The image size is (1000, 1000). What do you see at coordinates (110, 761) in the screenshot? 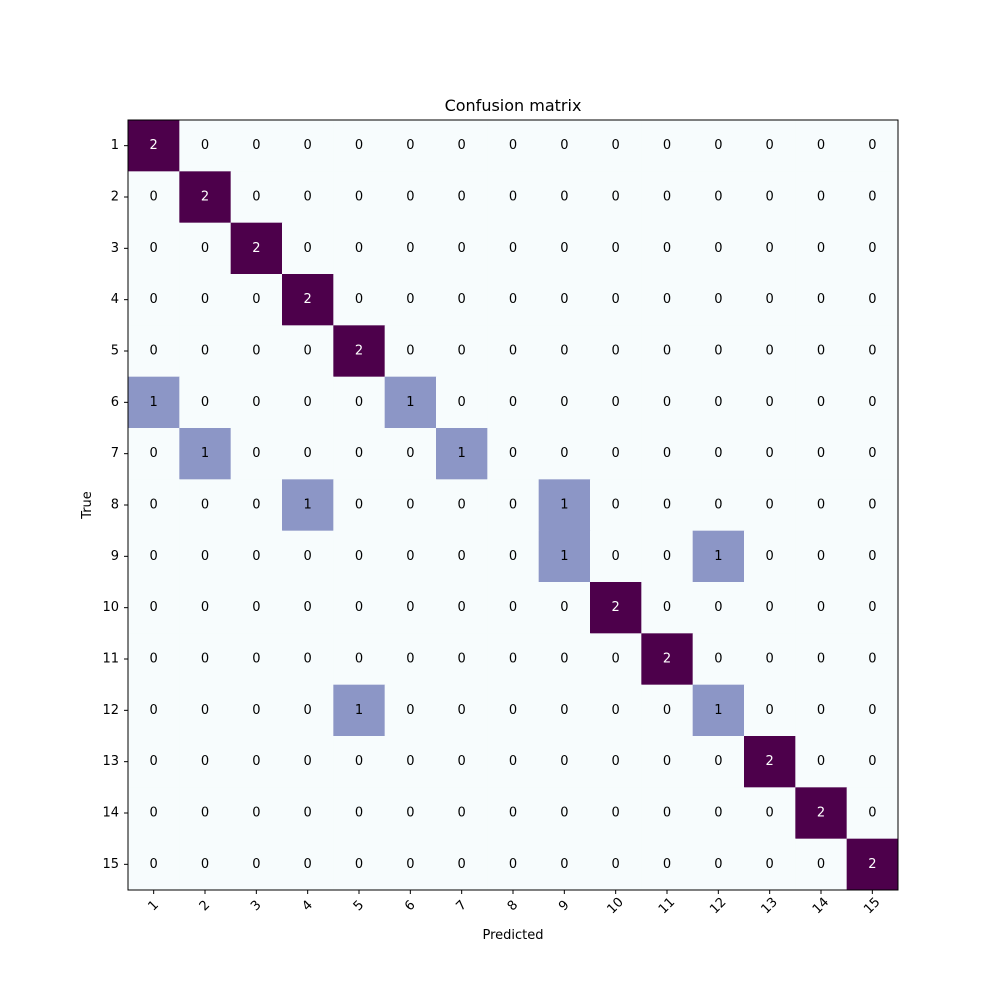
I see `y-tick-label: 13` at bounding box center [110, 761].